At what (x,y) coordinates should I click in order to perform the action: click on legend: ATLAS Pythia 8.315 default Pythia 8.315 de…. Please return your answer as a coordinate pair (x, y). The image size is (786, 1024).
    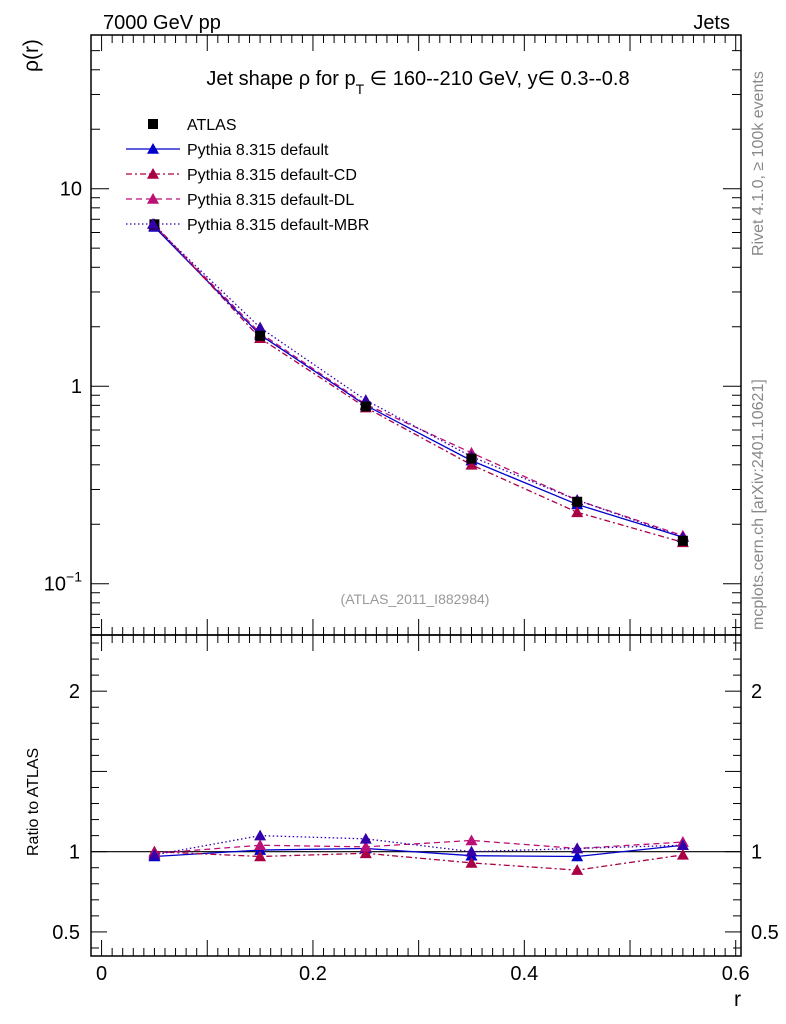
    Looking at the image, I should click on (247, 175).